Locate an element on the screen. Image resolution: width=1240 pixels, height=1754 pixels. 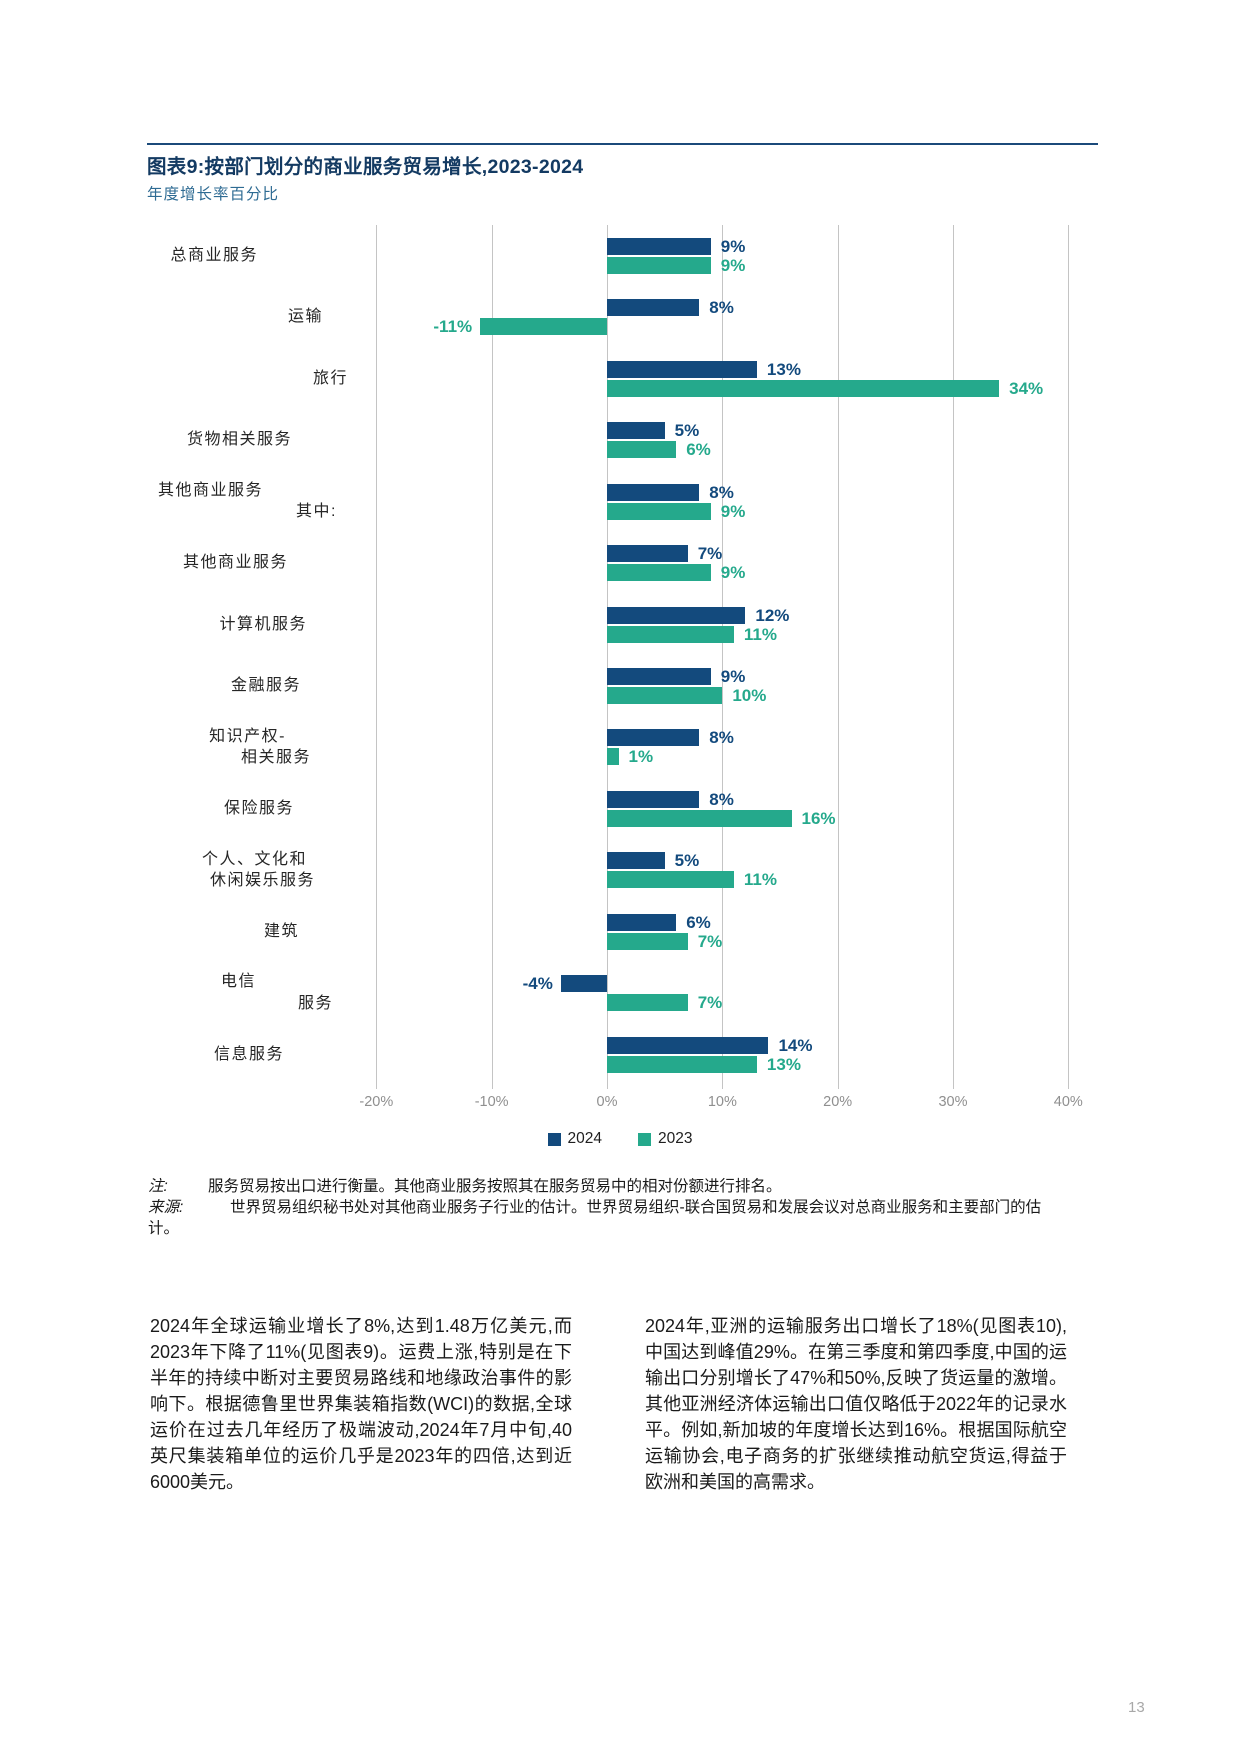
legend-item-2023: 2023 is located at coordinates (665, 1139).